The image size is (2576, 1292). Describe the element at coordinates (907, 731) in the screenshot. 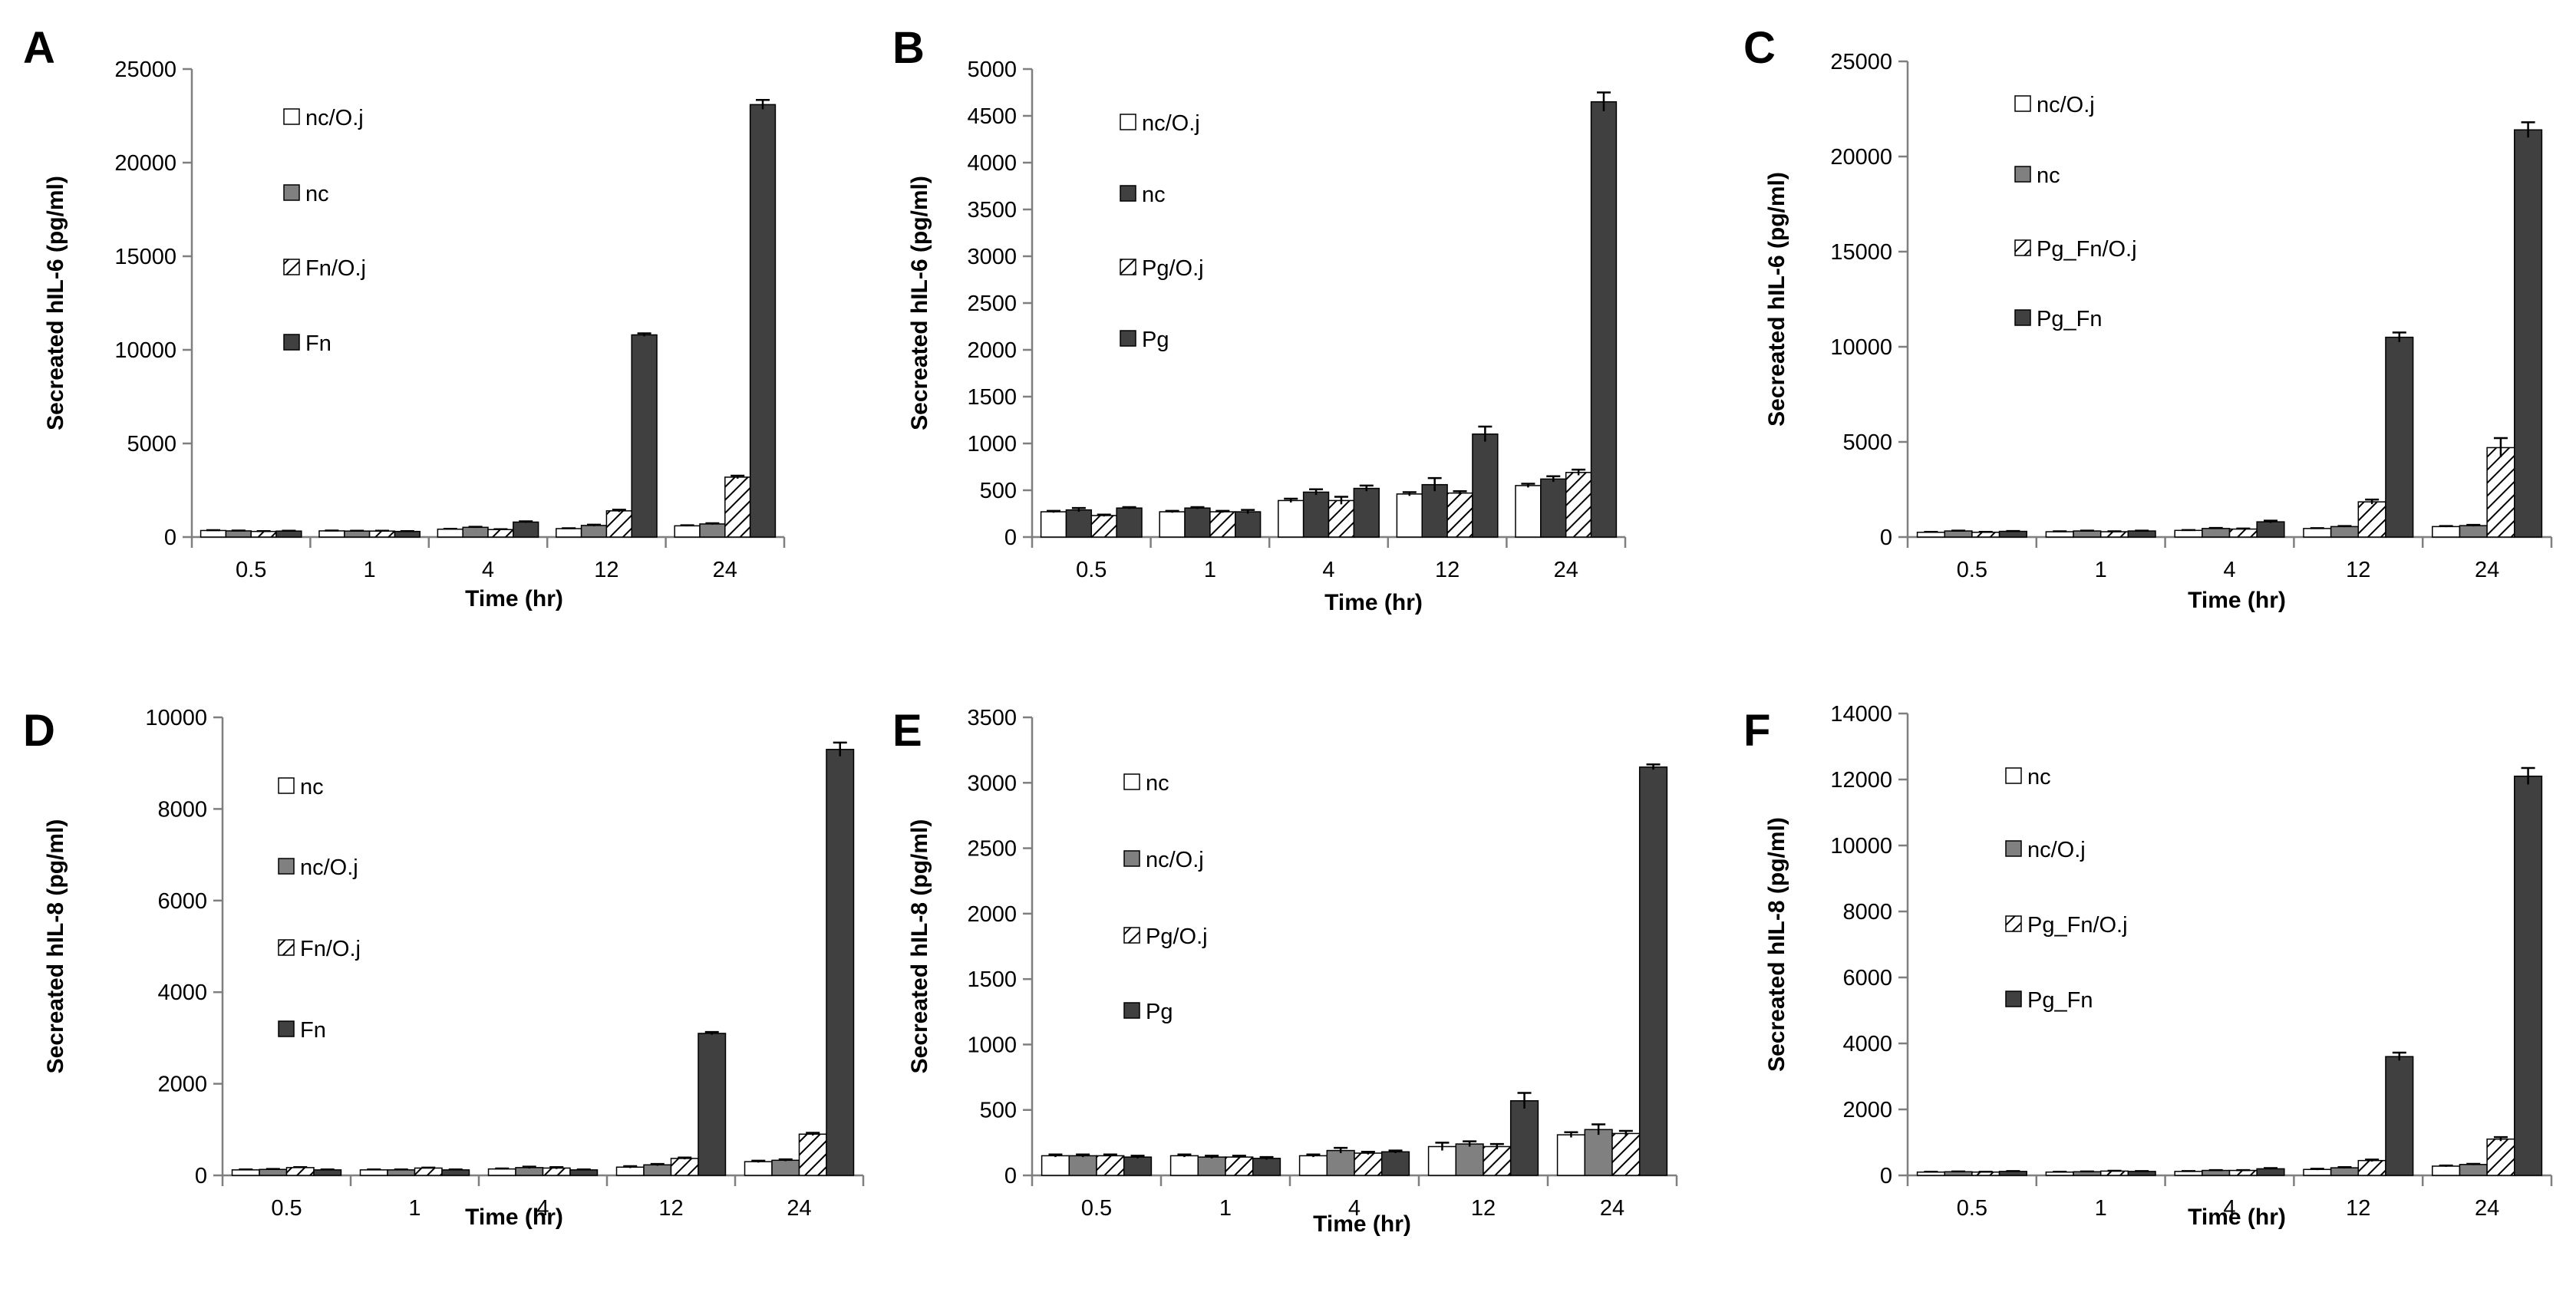

I see `panel-letter: E` at that location.